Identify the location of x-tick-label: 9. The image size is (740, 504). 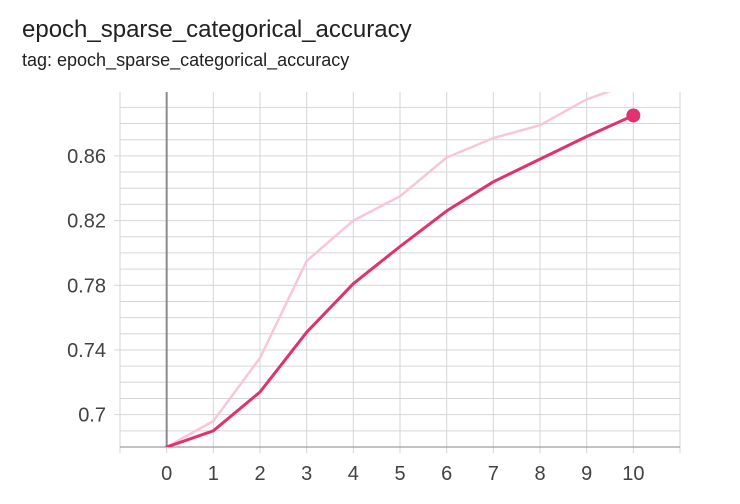
(586, 474).